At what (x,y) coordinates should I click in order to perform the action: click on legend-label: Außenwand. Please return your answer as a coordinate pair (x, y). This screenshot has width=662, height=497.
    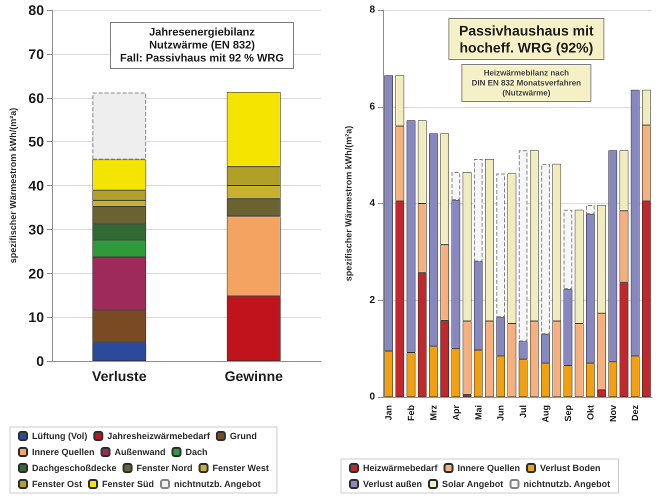
    Looking at the image, I should click on (140, 452).